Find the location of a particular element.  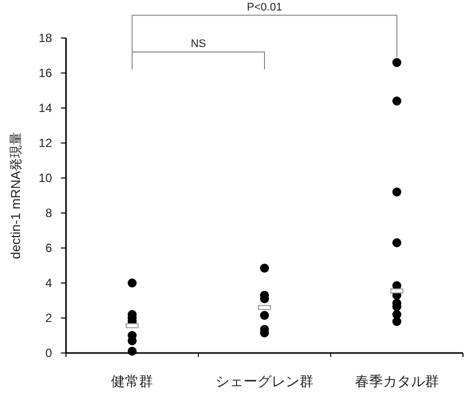

y-axis-title: dectin-1 mRNA発現量 is located at coordinates (15, 196).